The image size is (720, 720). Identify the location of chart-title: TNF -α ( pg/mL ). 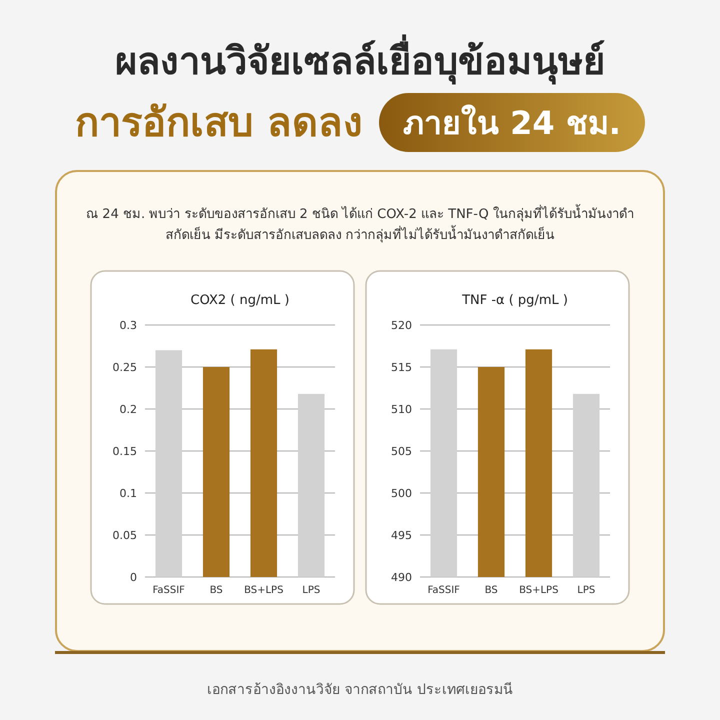
(514, 300).